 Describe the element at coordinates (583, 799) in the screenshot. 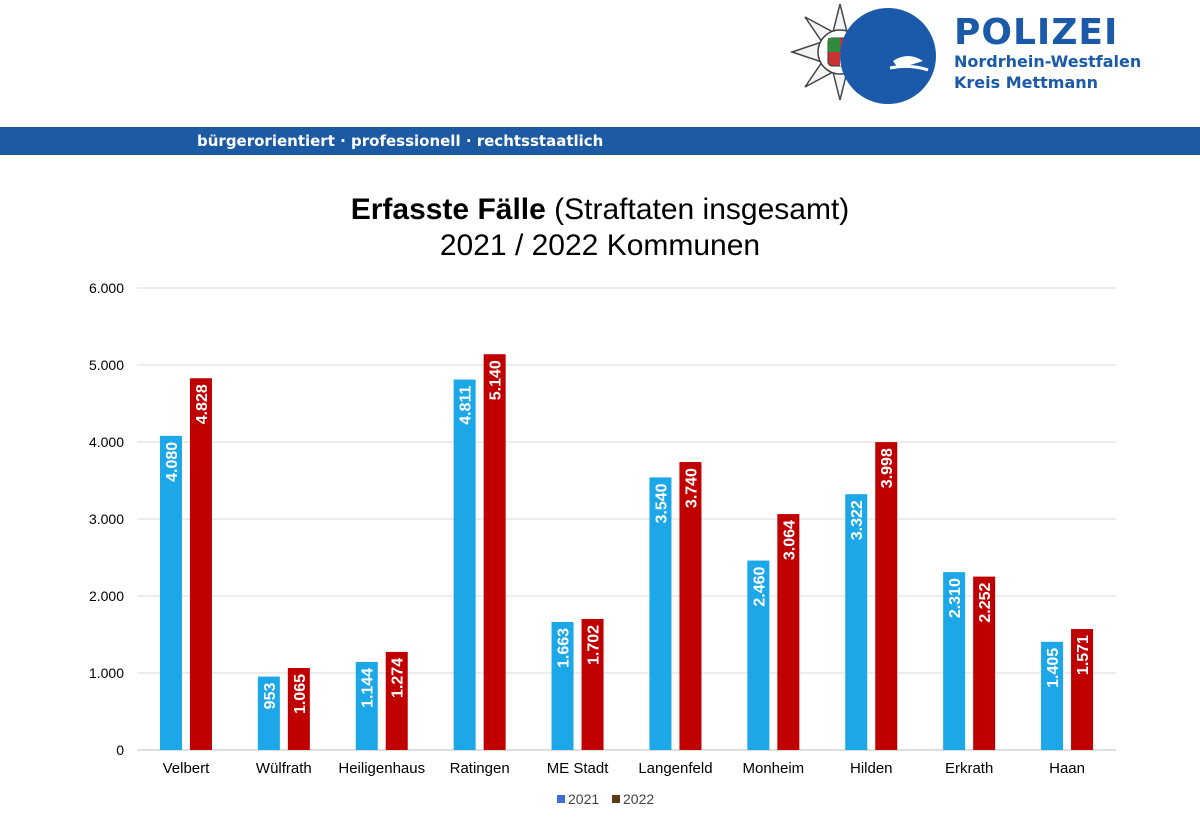

I see `legend-label: 2021` at that location.